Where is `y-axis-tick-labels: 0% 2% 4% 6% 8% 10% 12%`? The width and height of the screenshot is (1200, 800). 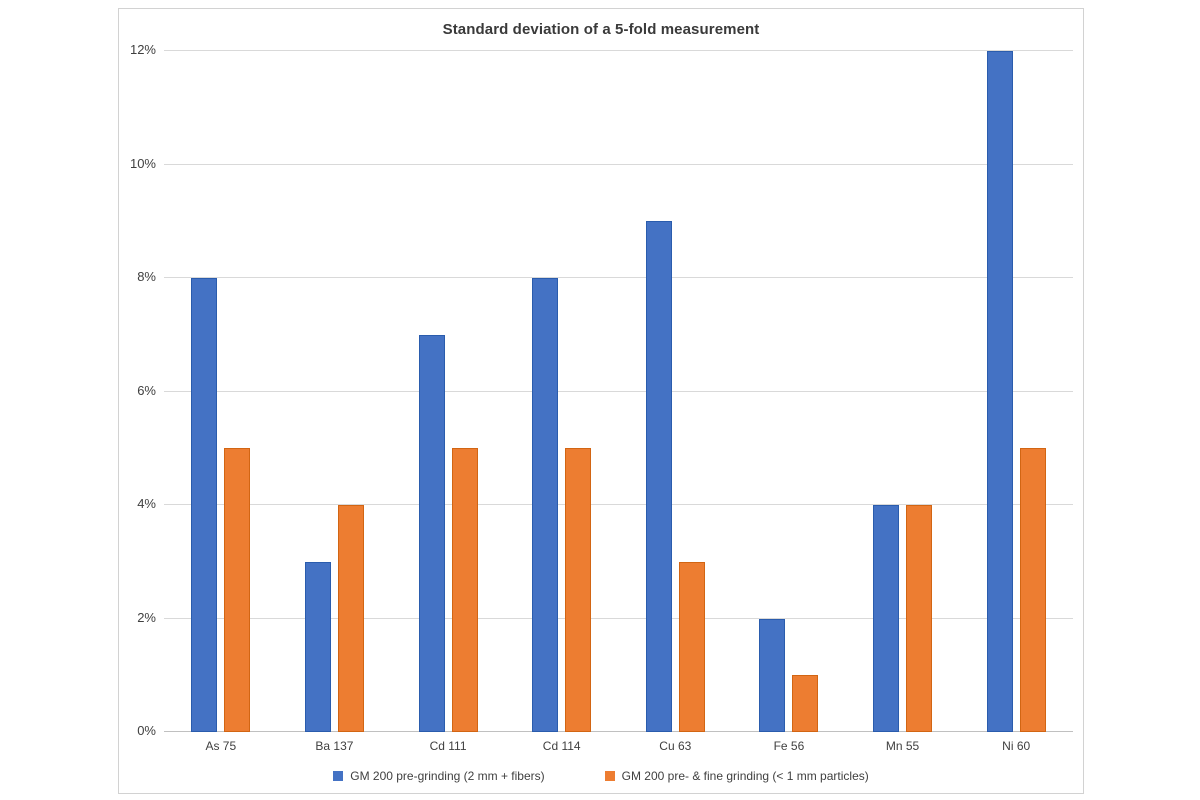 y-axis-tick-labels: 0% 2% 4% 6% 8% 10% 12% is located at coordinates (137, 390).